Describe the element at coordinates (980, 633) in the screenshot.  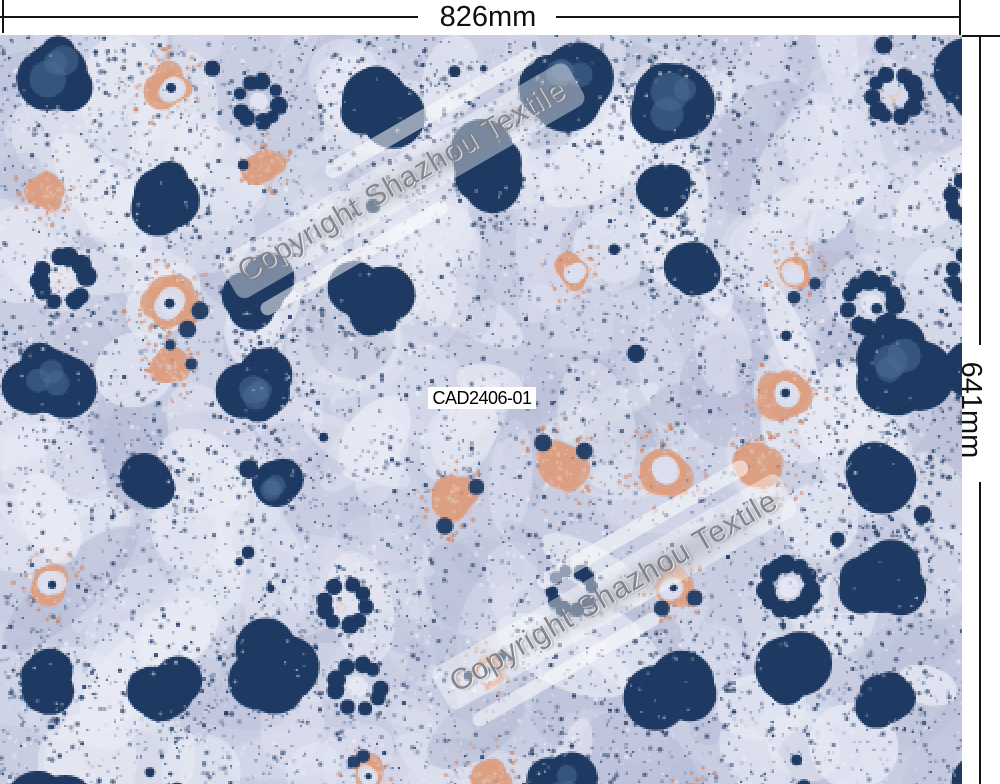
I see `right-dimension-line-lower` at that location.